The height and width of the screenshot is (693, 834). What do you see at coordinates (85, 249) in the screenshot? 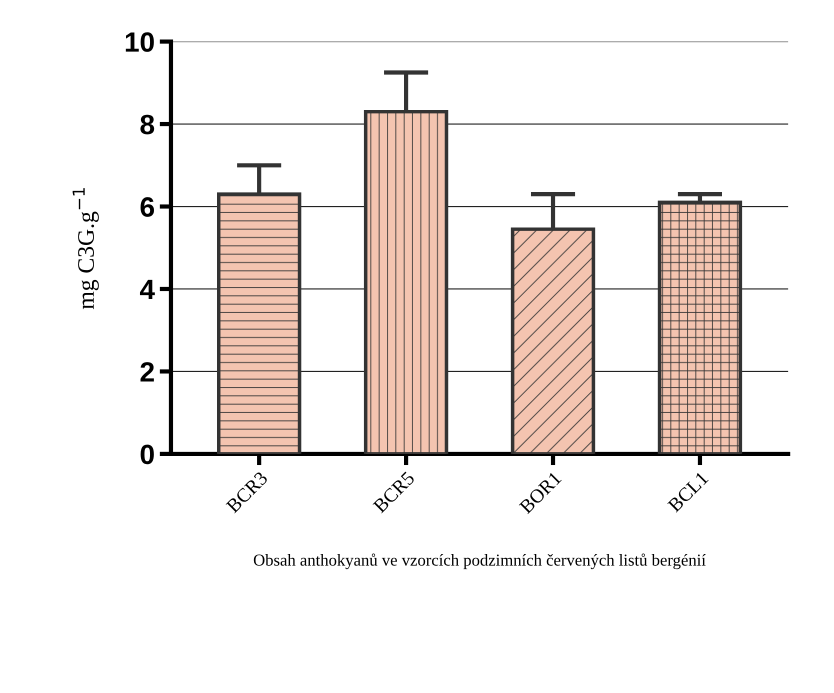
I see `y-axis-title: mg C3G.g$^{−1}$` at bounding box center [85, 249].